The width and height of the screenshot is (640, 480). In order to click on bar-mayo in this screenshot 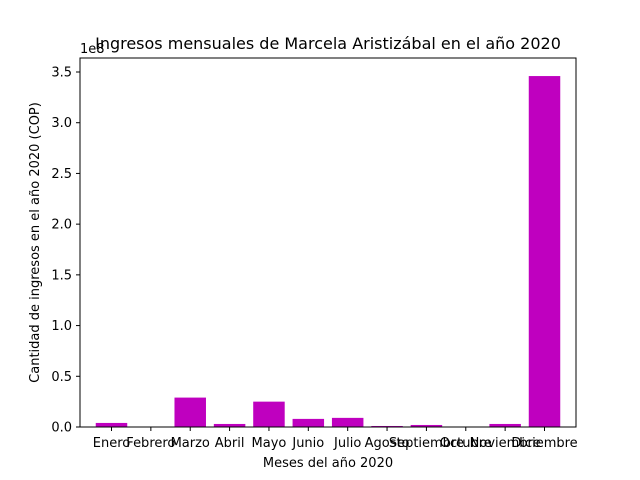, I will do `click(269, 414)`.